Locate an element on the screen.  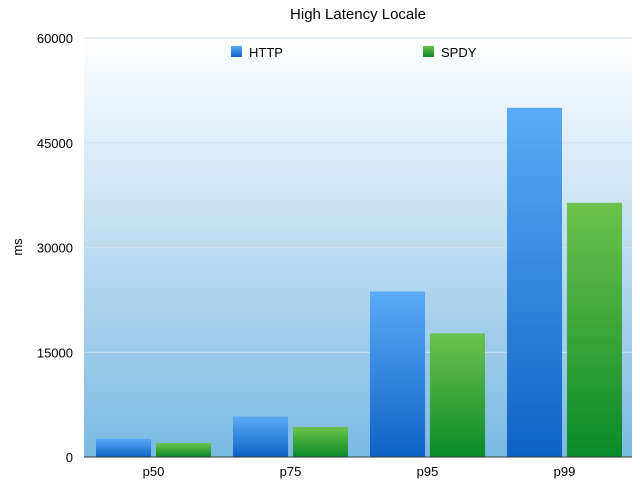
legend-swatch-http is located at coordinates (236, 51).